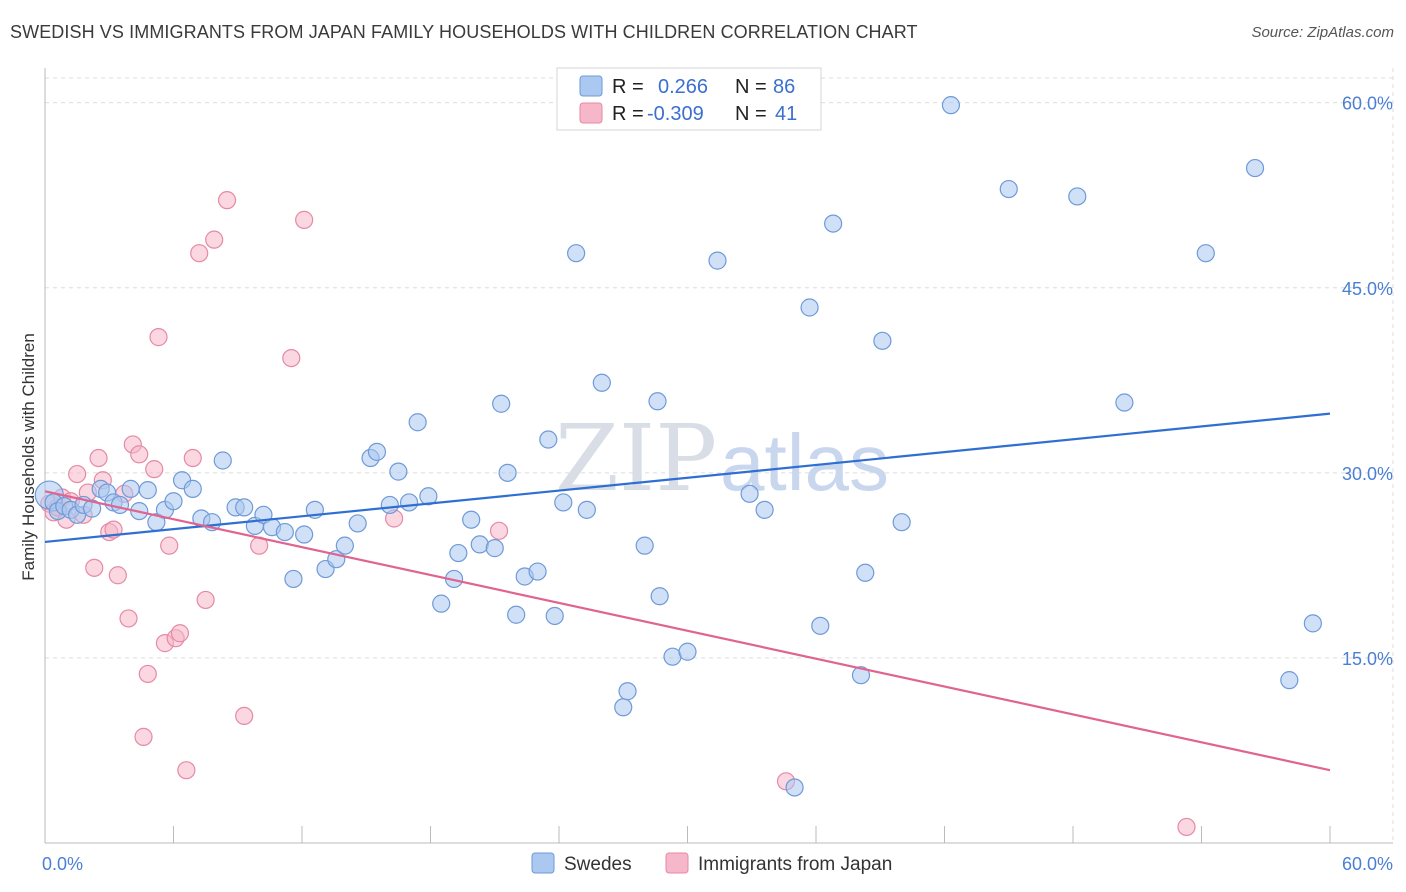 The width and height of the screenshot is (1406, 892). Describe the element at coordinates (1367, 474) in the screenshot. I see `y-tick-label: 30.0%` at that location.